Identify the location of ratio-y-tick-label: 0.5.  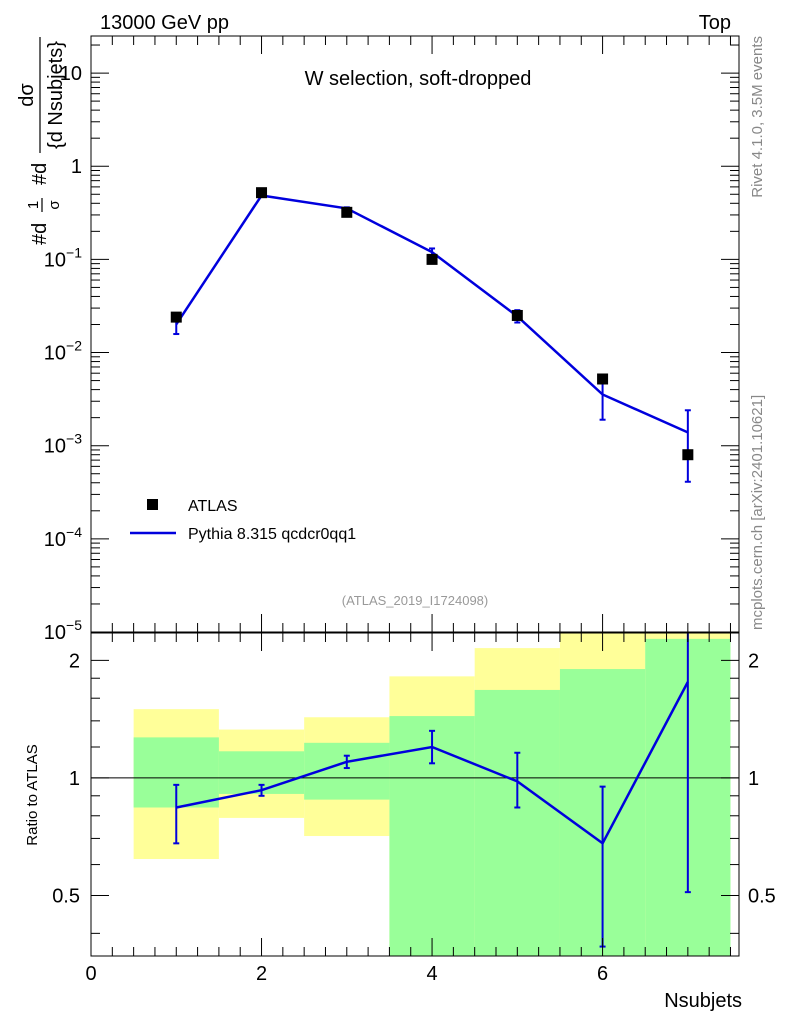
(66, 897).